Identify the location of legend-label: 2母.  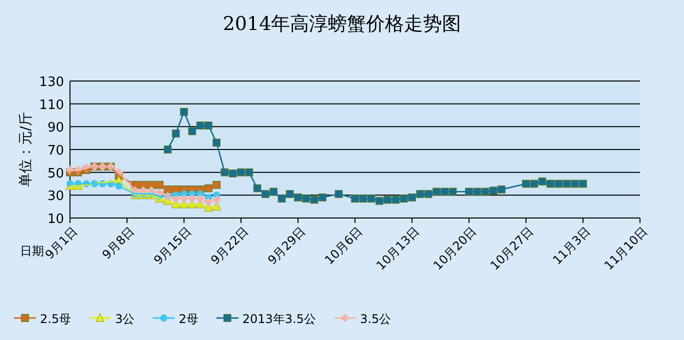
(188, 319).